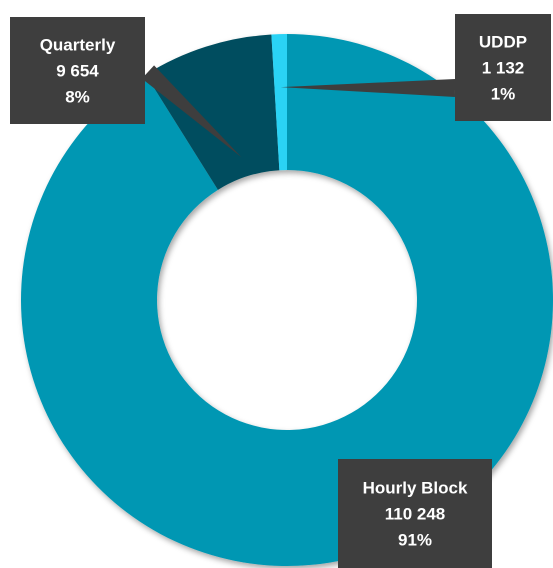 The height and width of the screenshot is (568, 553). Describe the element at coordinates (368, 88) in the screenshot. I see `leader-uddp` at that location.